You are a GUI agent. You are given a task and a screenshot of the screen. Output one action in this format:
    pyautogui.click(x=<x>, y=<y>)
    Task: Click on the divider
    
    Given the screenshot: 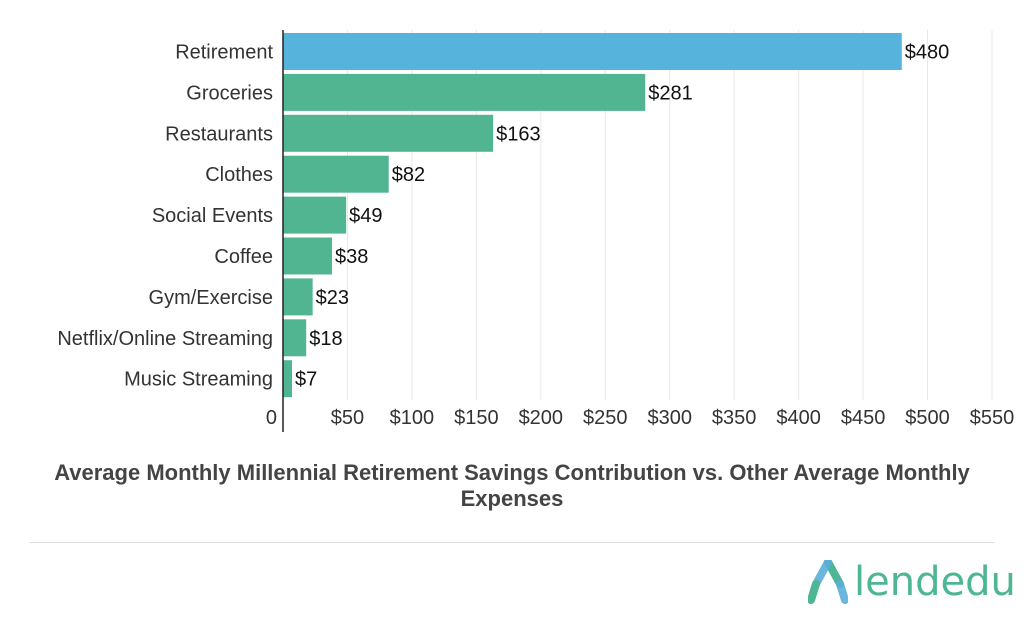 What is the action you would take?
    pyautogui.click(x=512, y=542)
    